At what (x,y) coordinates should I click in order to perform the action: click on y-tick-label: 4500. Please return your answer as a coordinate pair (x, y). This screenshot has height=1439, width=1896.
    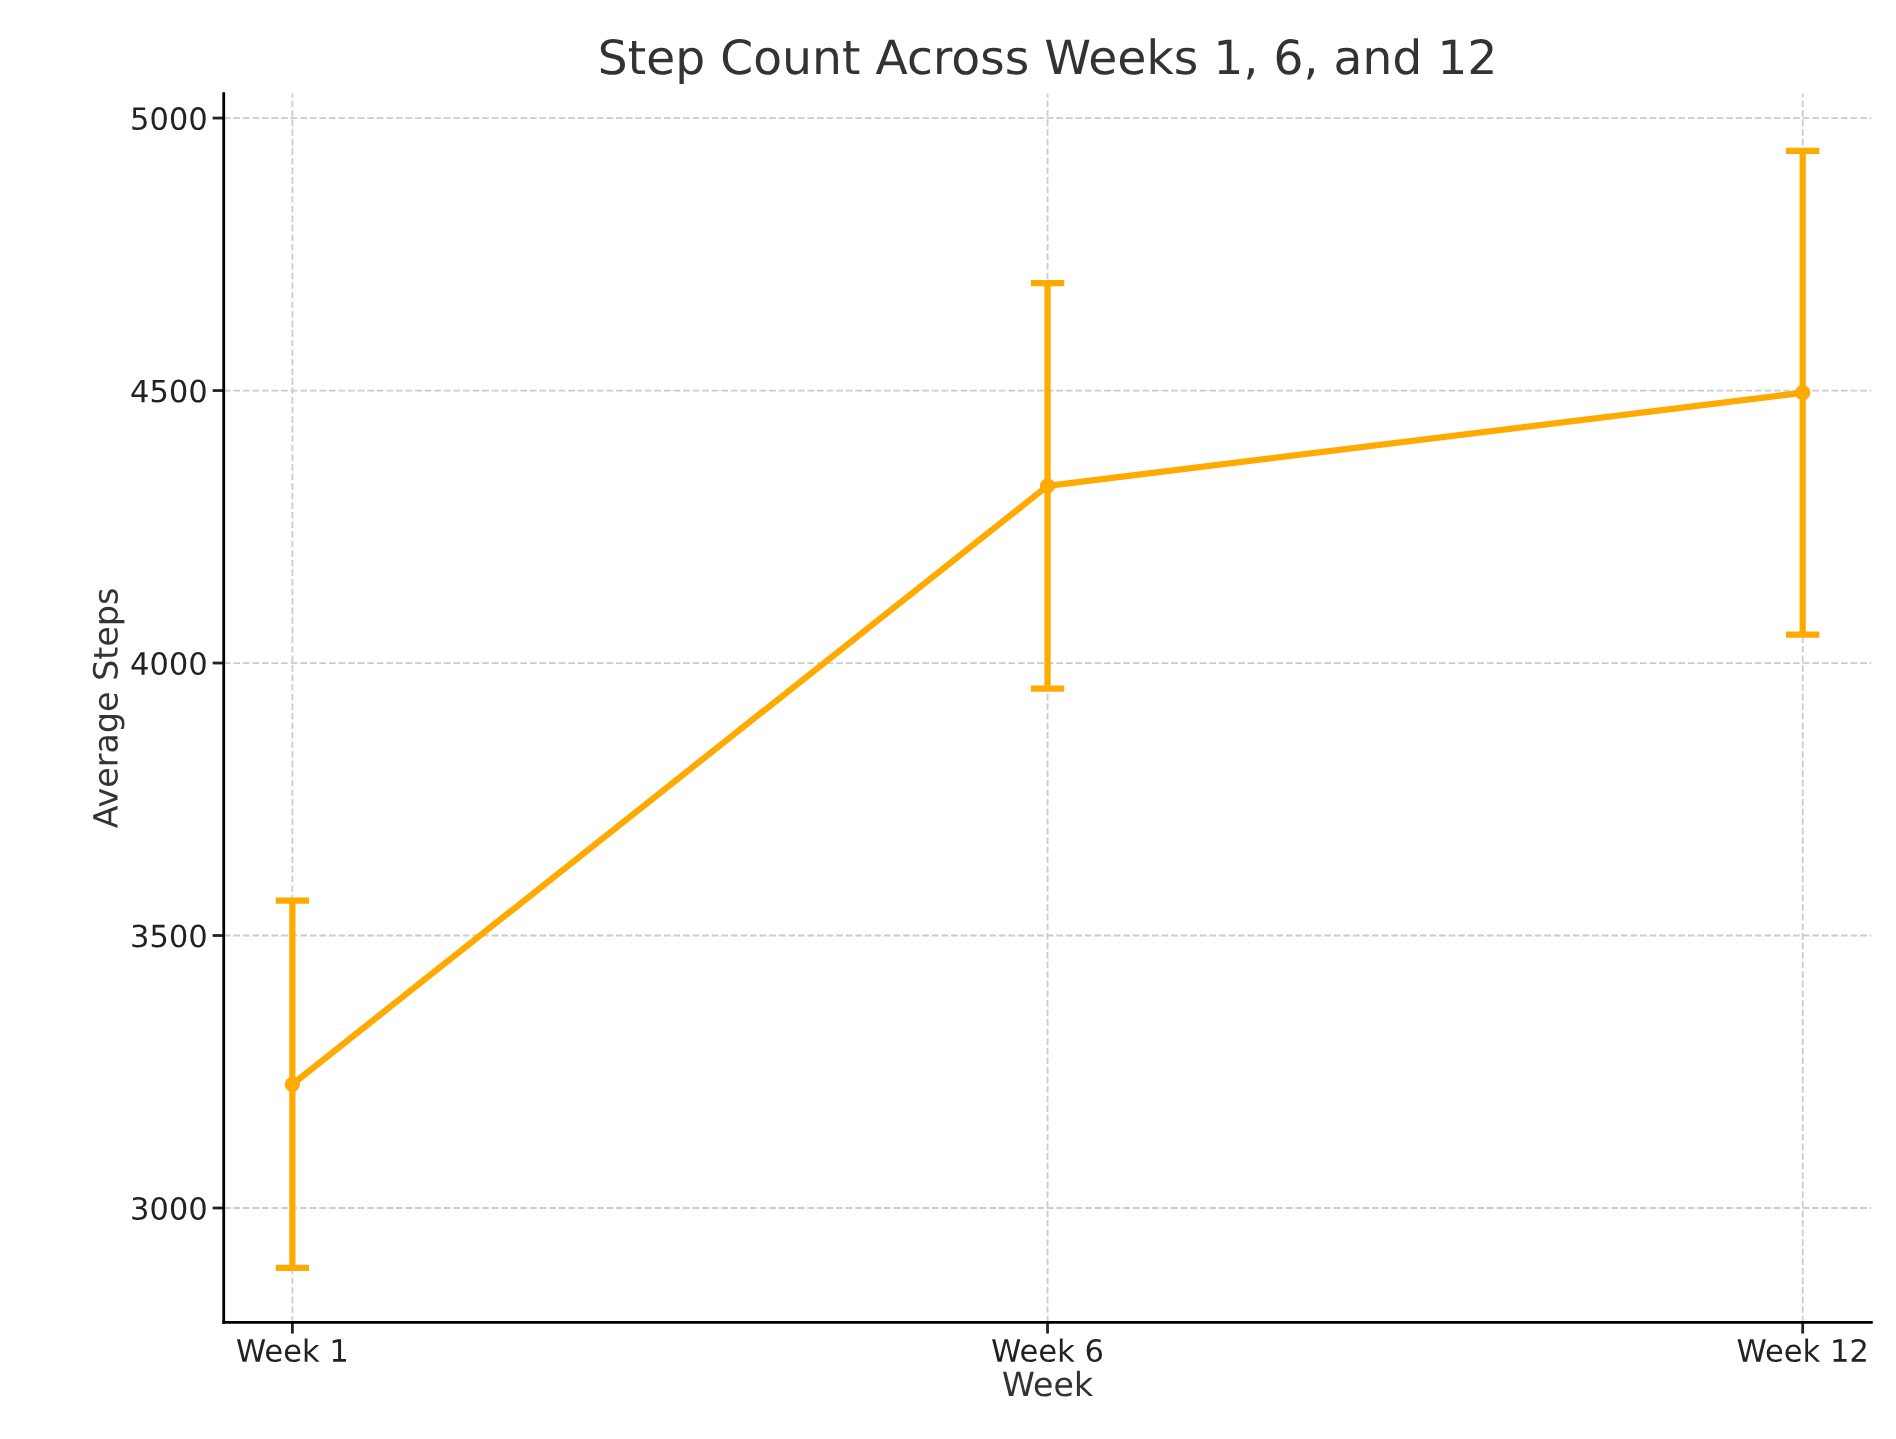
    Looking at the image, I should click on (168, 391).